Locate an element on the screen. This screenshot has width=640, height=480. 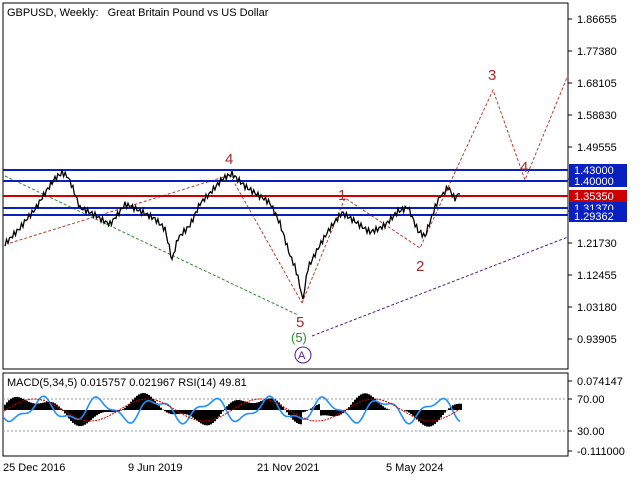
wave-label-2: 2 is located at coordinates (420, 266).